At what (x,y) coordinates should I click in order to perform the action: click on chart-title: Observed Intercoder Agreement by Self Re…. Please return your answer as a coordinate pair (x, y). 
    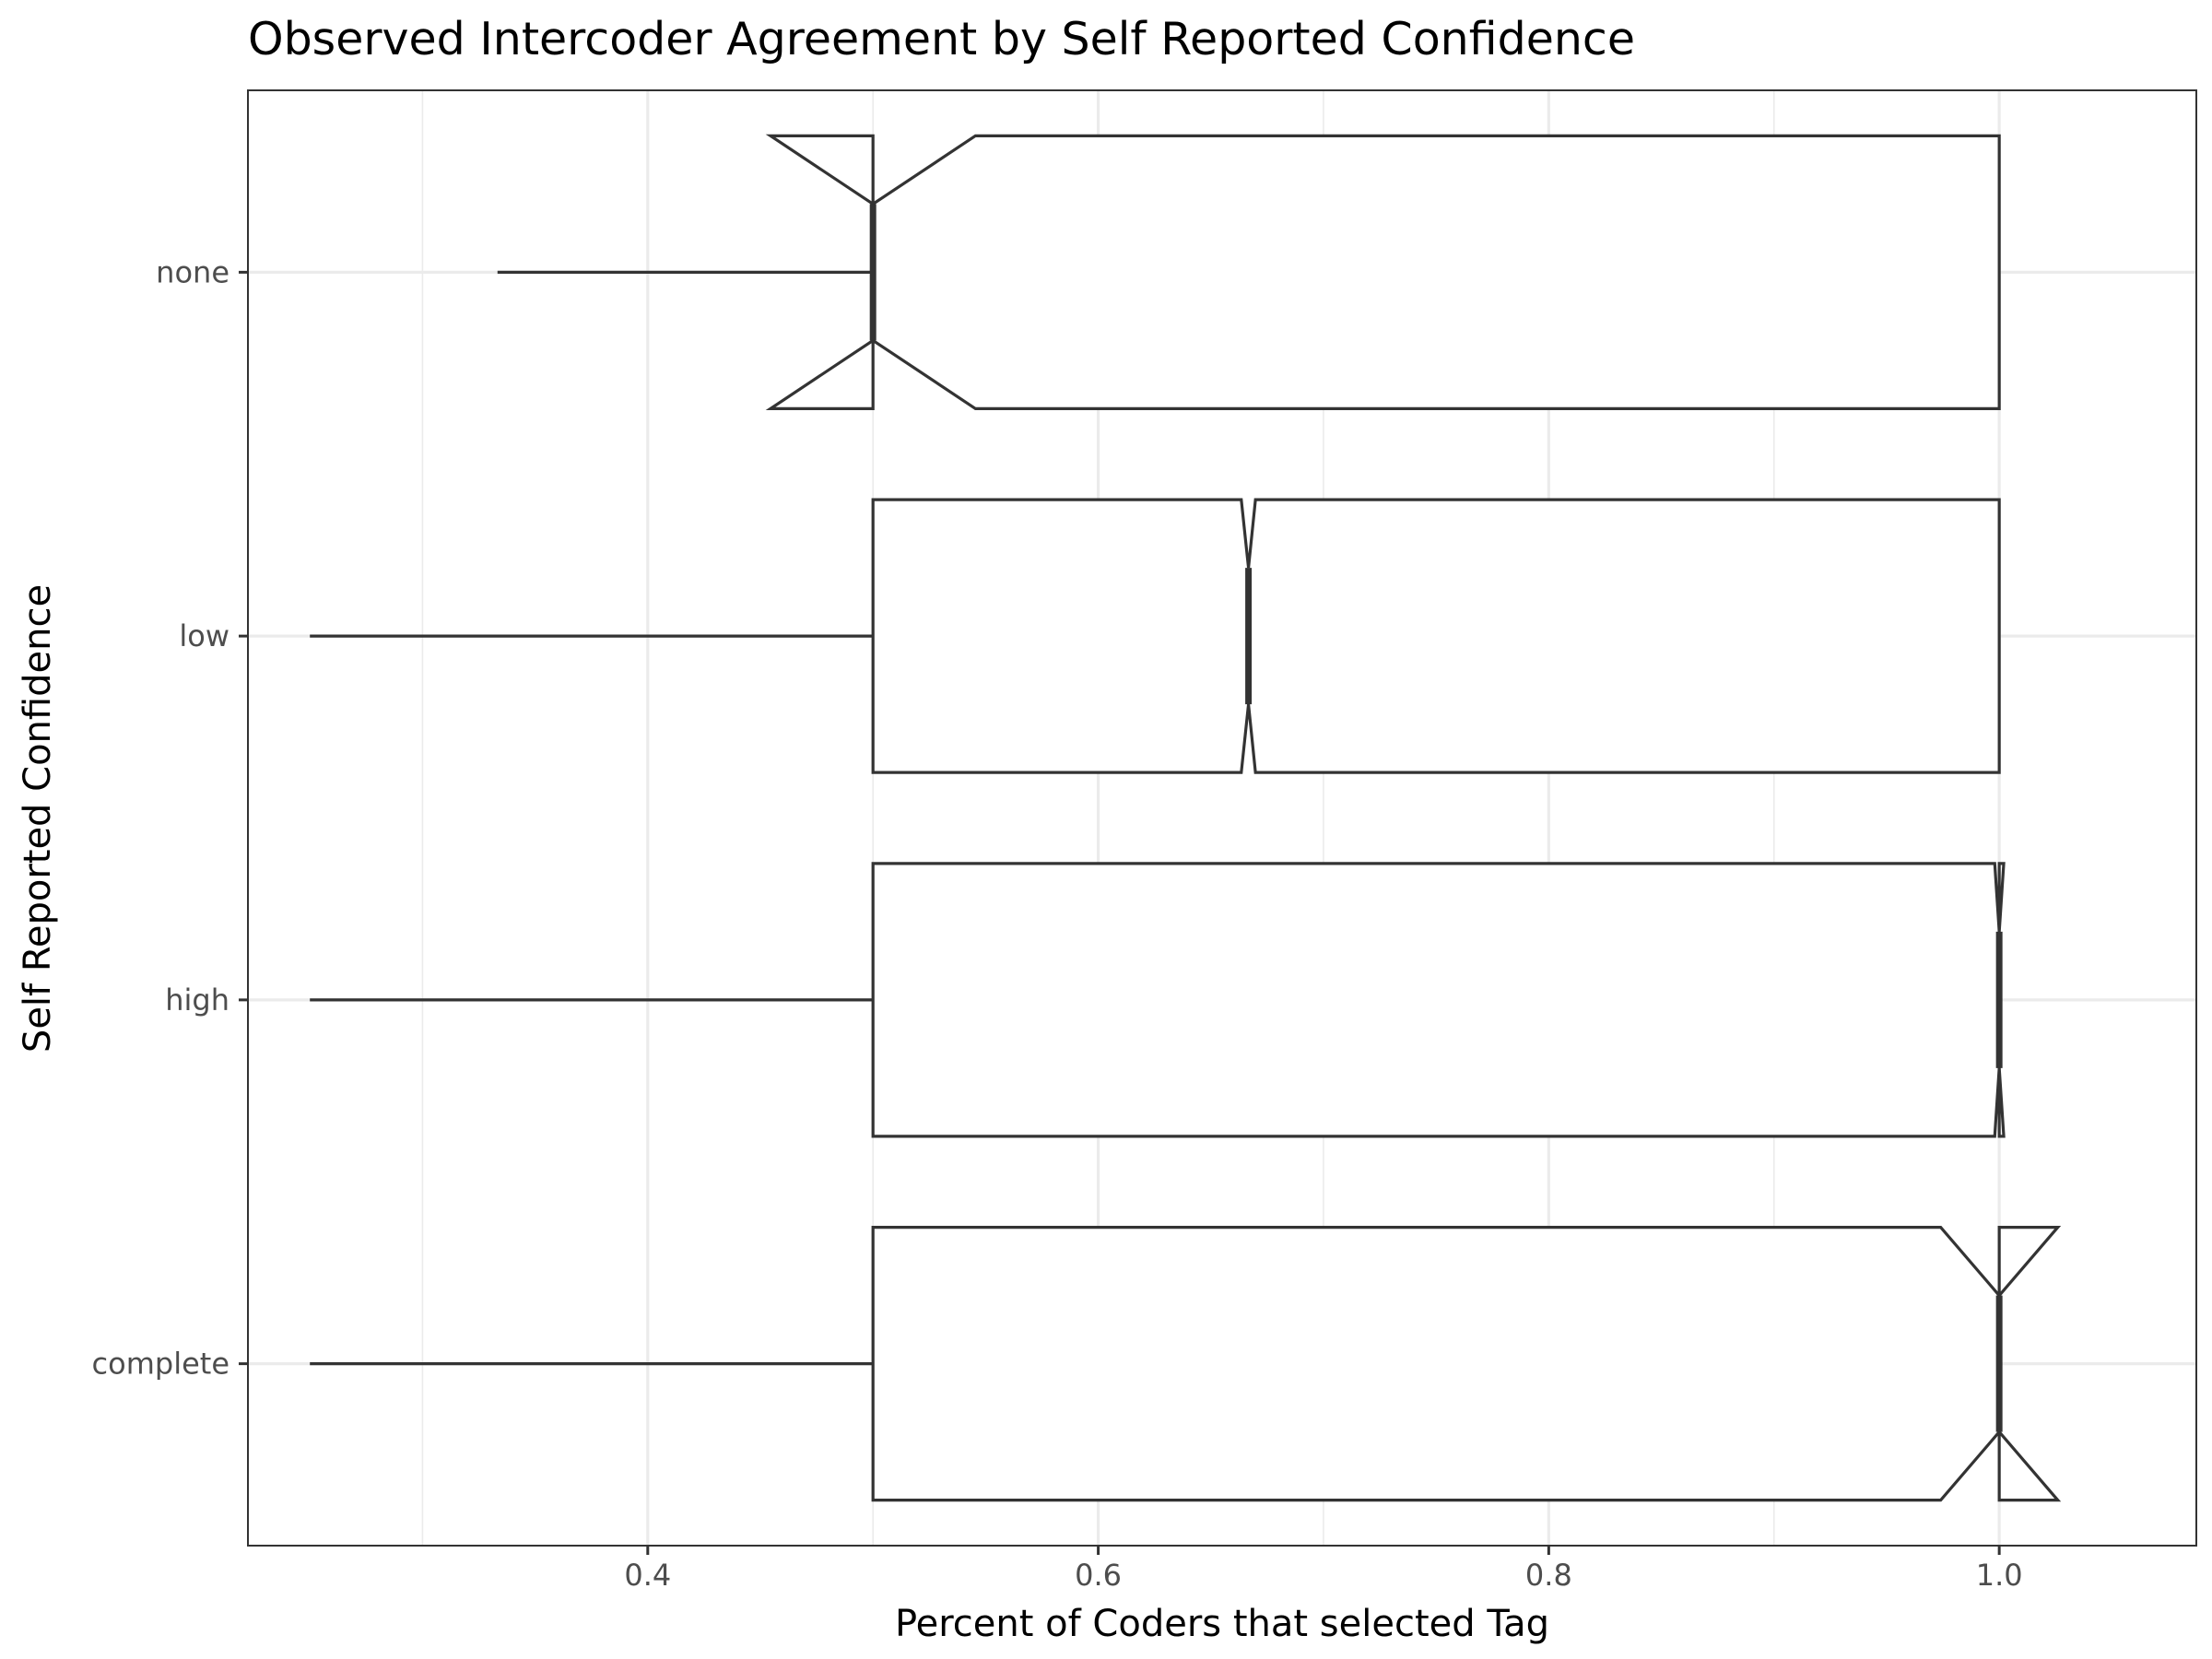
    Looking at the image, I should click on (941, 39).